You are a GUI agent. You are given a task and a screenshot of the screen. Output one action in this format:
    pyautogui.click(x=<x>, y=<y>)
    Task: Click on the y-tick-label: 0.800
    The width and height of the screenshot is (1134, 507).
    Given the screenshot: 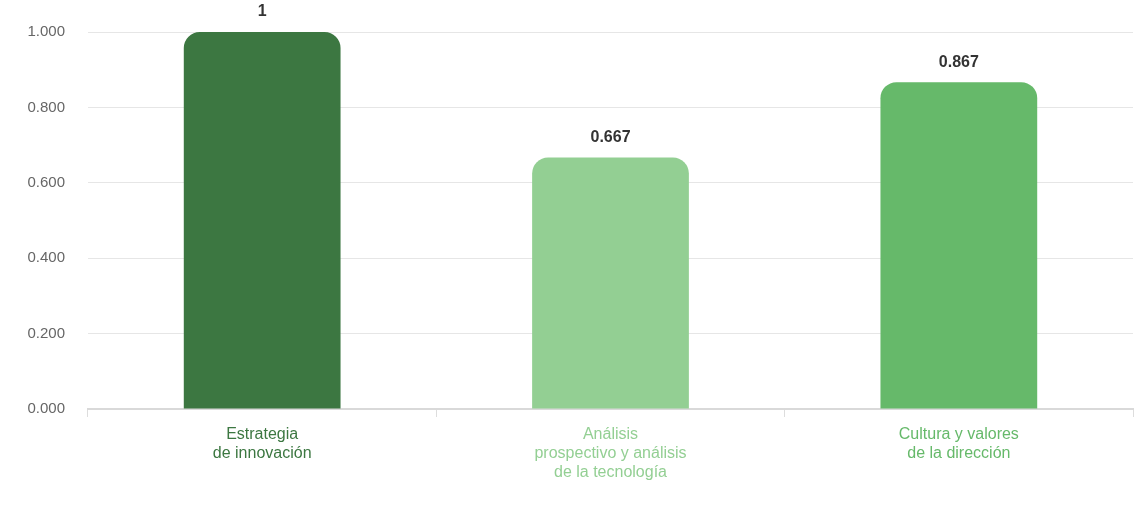 What is the action you would take?
    pyautogui.click(x=46, y=106)
    